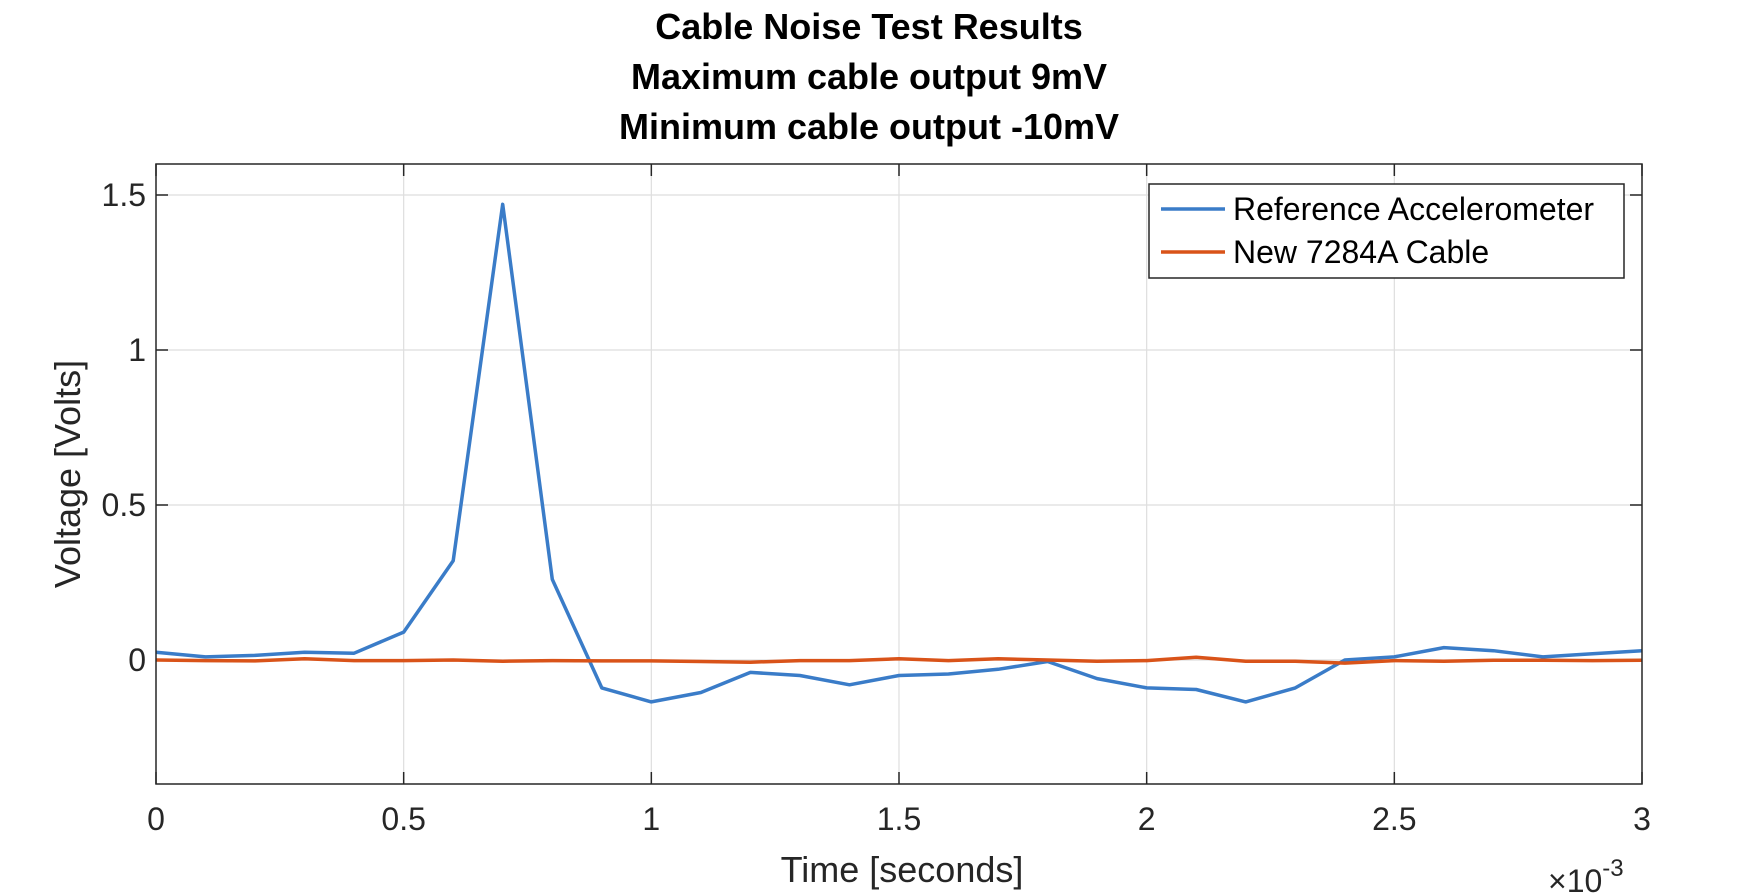  I want to click on x-tick-label: 2, so click(1147, 819).